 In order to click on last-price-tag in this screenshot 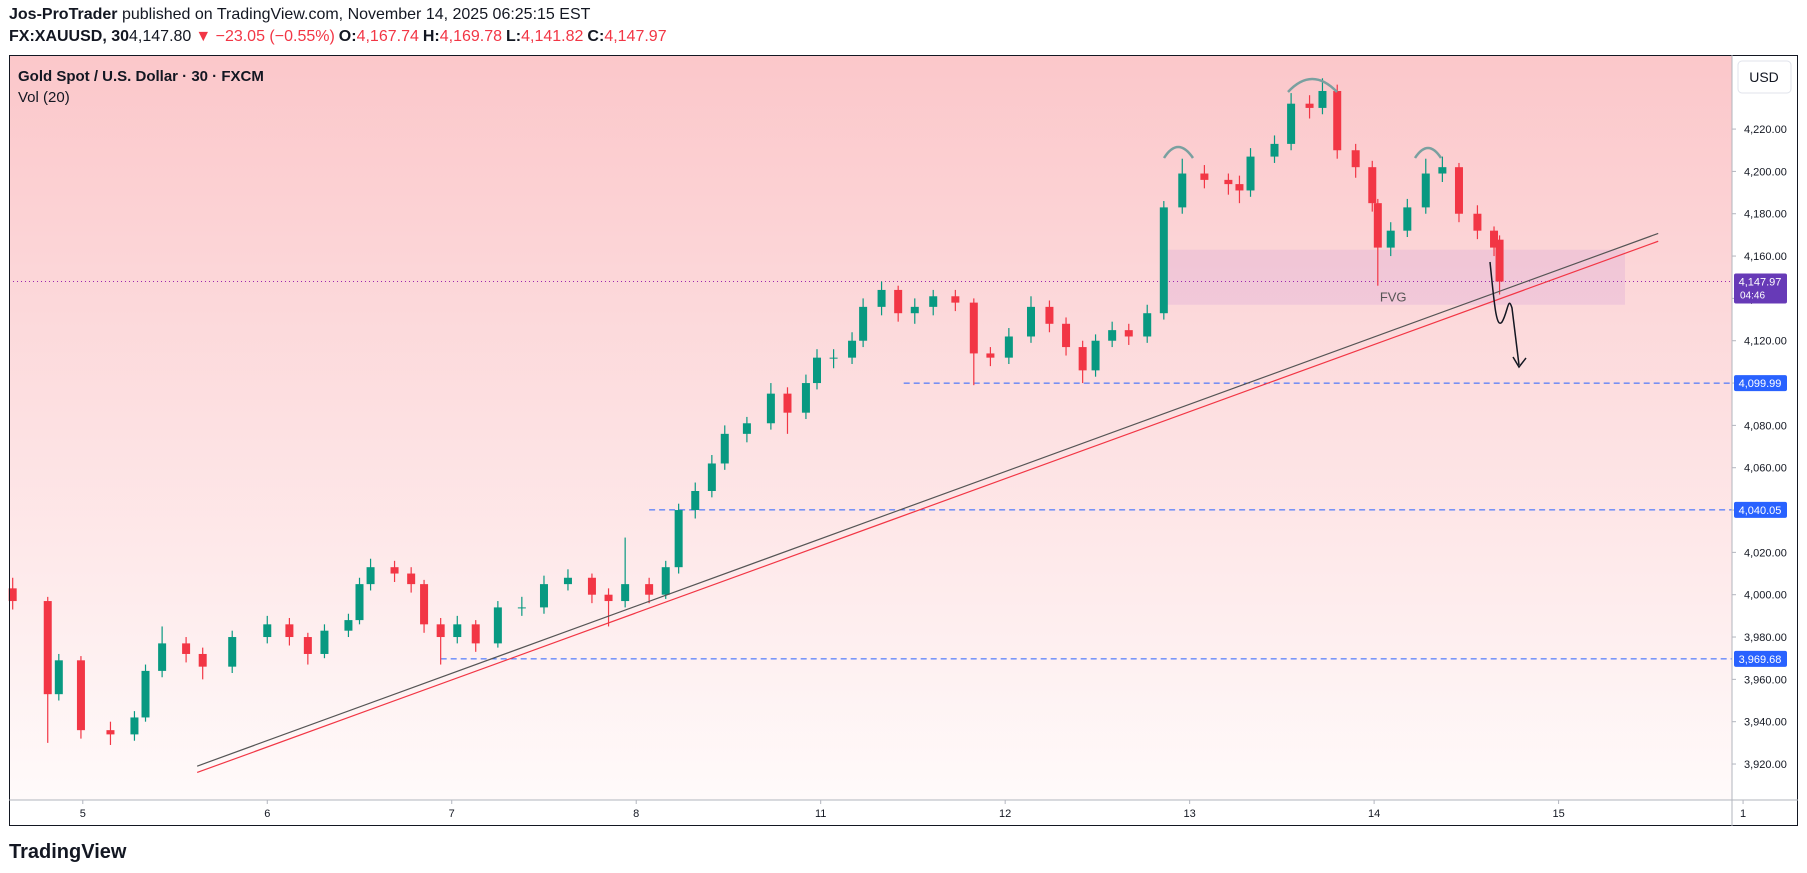, I will do `click(1760, 288)`.